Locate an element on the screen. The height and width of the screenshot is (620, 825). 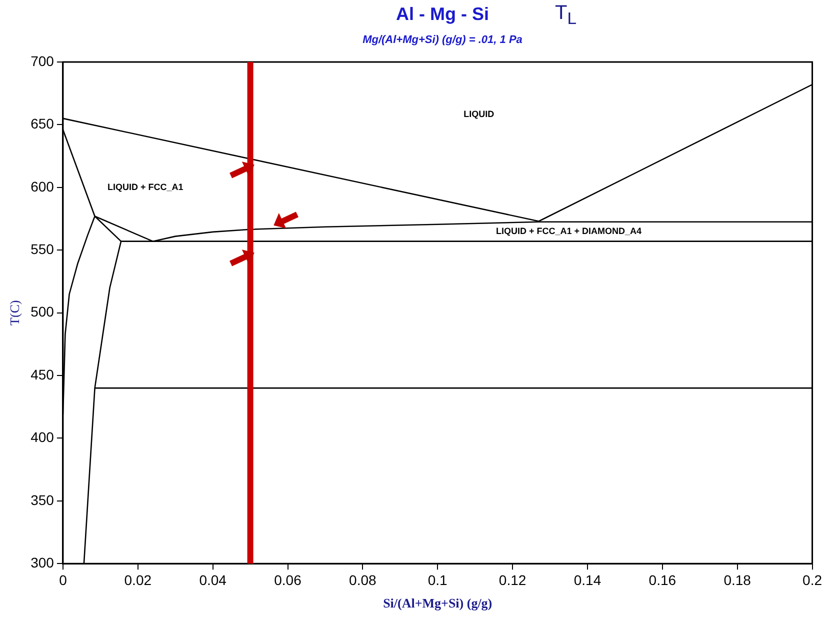
x-tick-label: 0 is located at coordinates (63, 580).